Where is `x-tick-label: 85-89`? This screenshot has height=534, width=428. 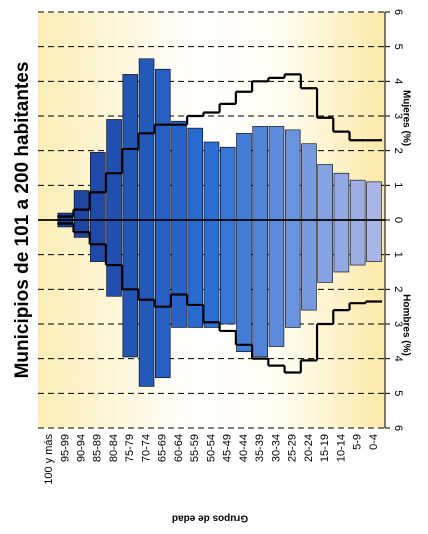 x-tick-label: 85-89 is located at coordinates (98, 448).